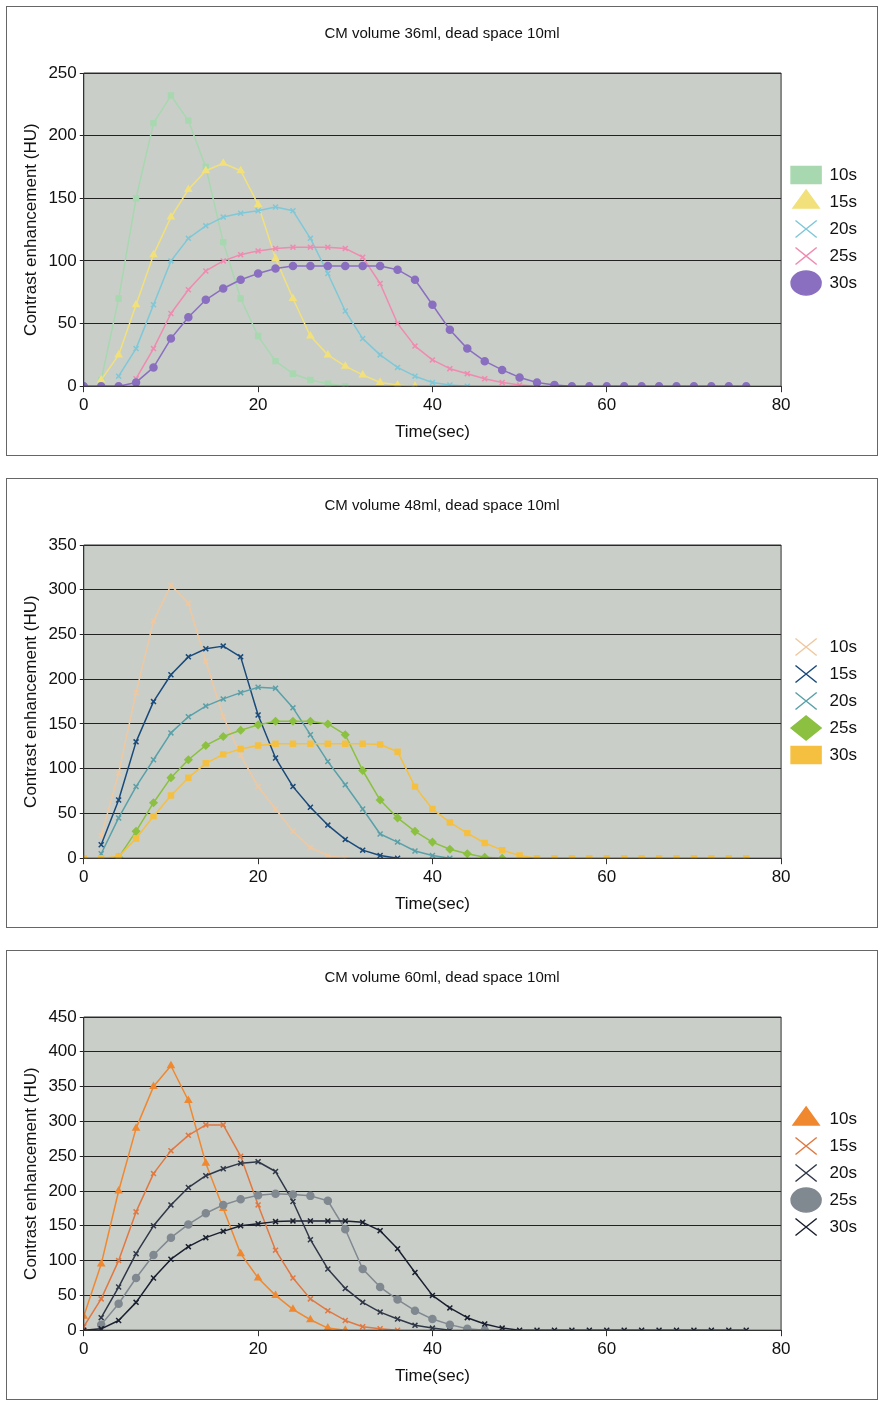  Describe the element at coordinates (442, 33) in the screenshot. I see `chart-title: CM volume 36ml, dead space 10ml` at that location.